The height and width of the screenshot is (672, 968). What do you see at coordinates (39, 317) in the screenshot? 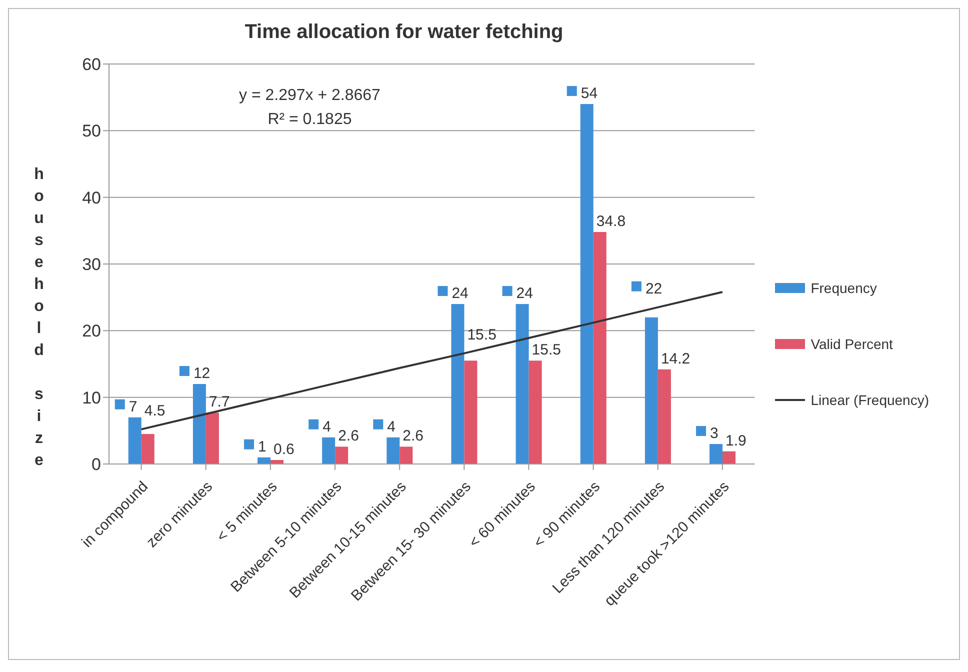
I see `text: household size` at bounding box center [39, 317].